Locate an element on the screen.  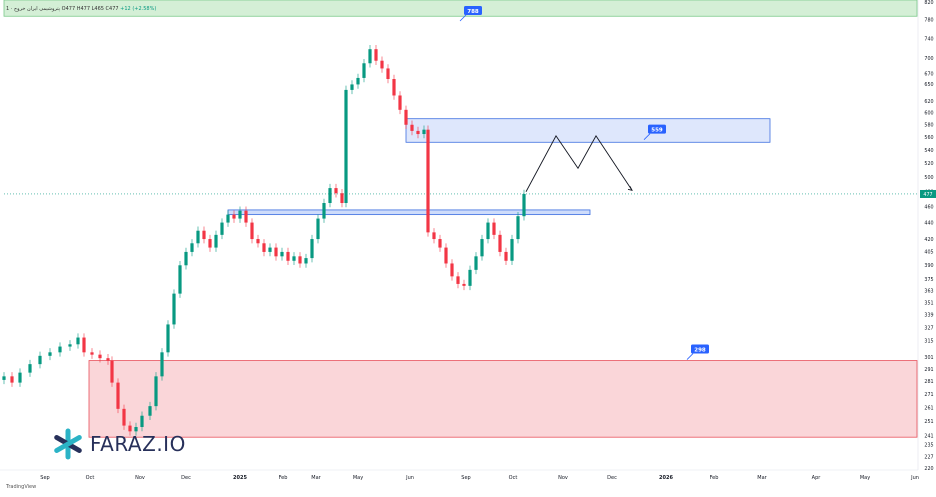
x-tick-label: Nov is located at coordinates (140, 478).